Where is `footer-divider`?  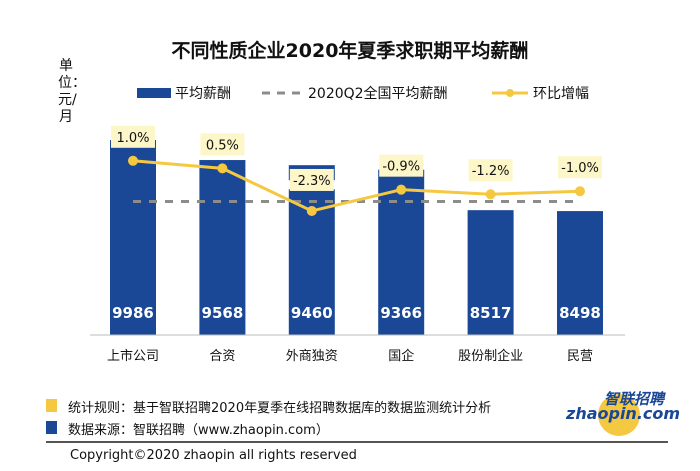
footer-divider is located at coordinates (357, 442).